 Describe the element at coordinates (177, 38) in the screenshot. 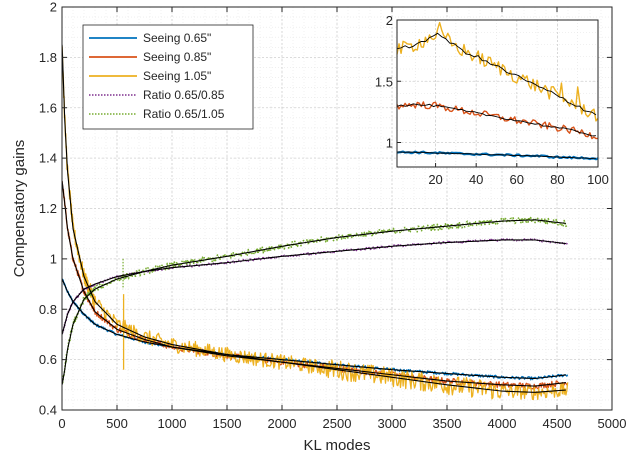

I see `legend-label-0: Seeing 0.65"` at that location.